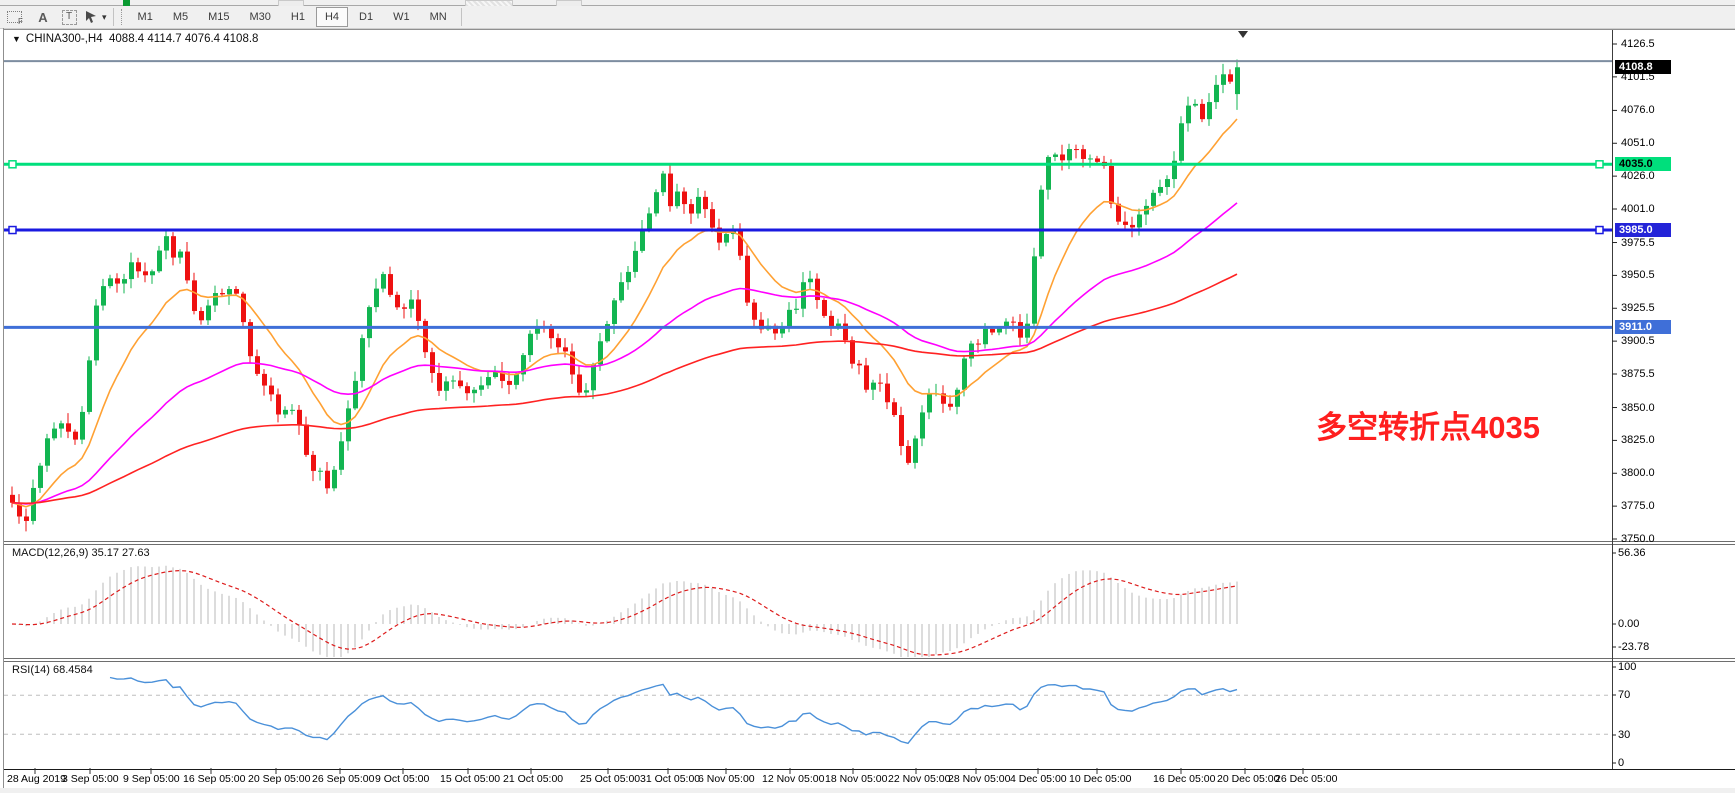 This screenshot has width=1735, height=793. What do you see at coordinates (867, 3) in the screenshot?
I see `clipped-upper-toolbar` at bounding box center [867, 3].